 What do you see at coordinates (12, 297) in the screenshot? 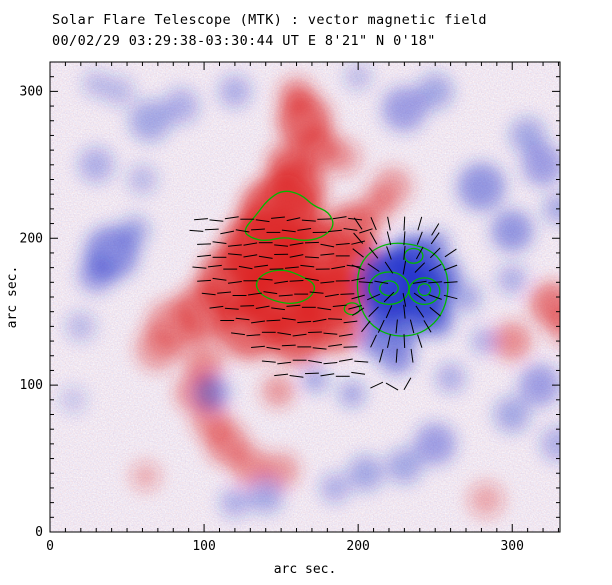
I see `y-axis-label: arc sec.` at bounding box center [12, 297].